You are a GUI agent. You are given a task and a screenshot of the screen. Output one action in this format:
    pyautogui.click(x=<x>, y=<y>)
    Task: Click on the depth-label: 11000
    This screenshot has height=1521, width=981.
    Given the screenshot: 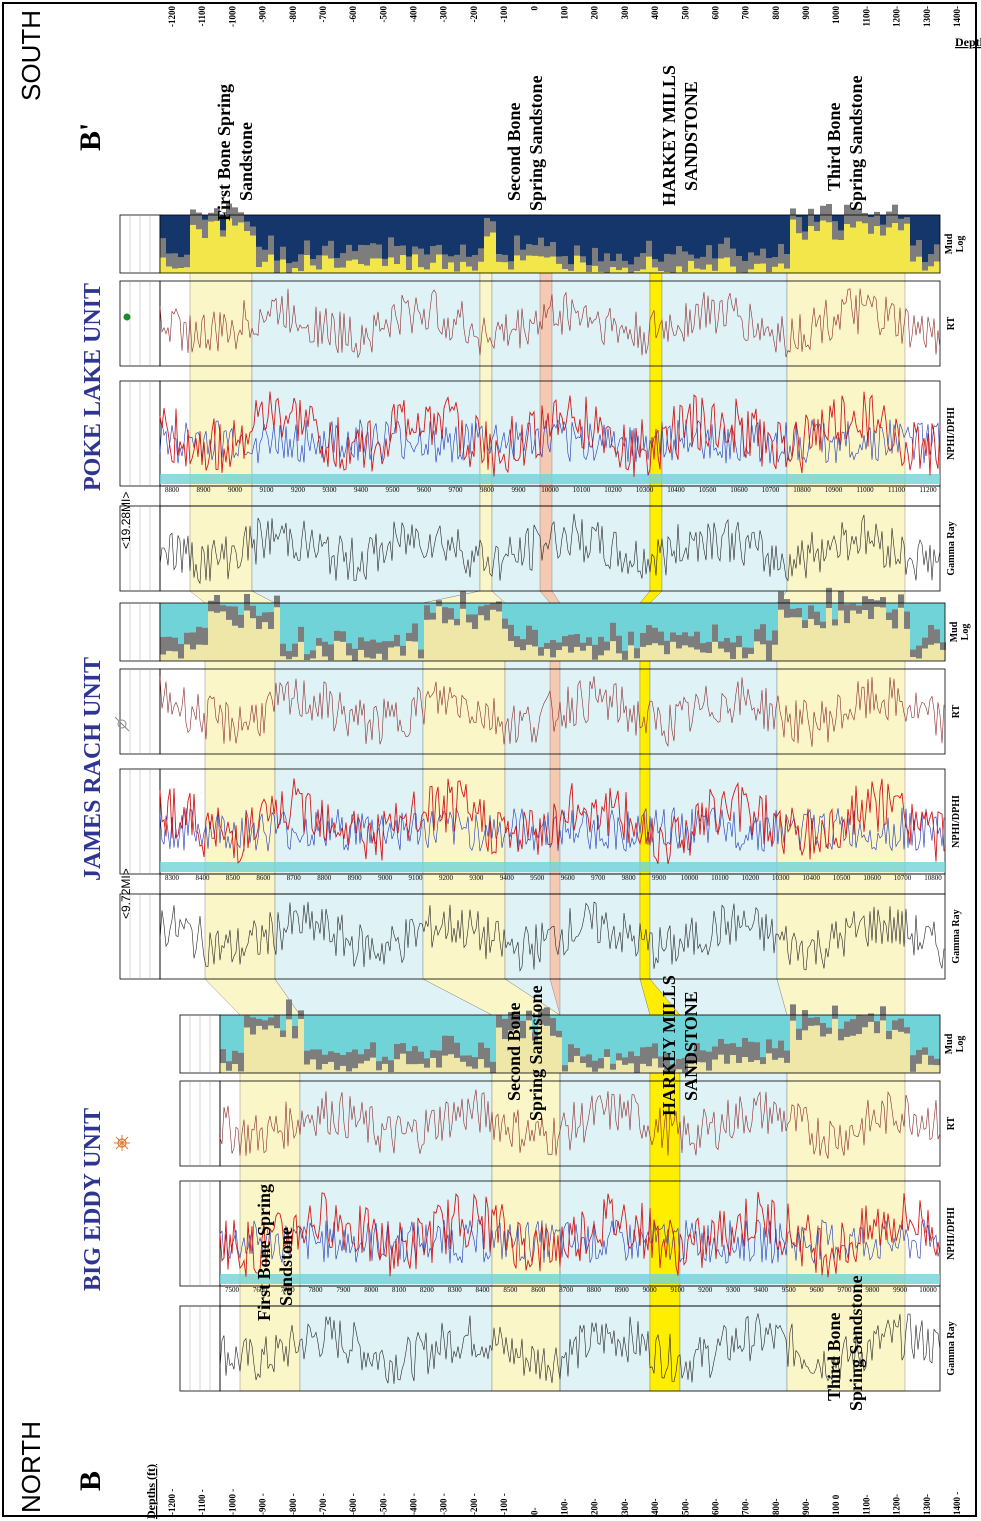 What is the action you would take?
    pyautogui.click(x=865, y=490)
    